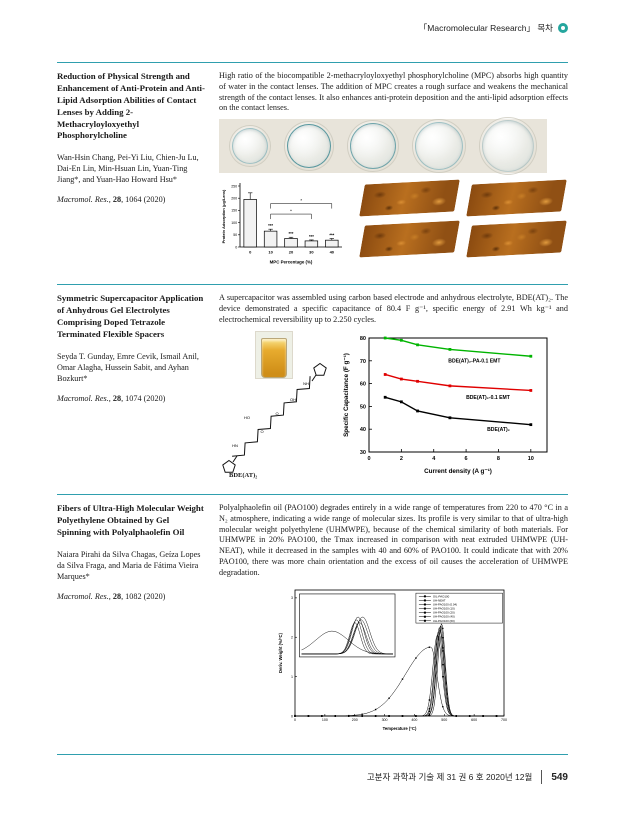  What do you see at coordinates (143, 200) in the screenshot?
I see `citation-pages: , 1064 (2020)` at bounding box center [143, 200].